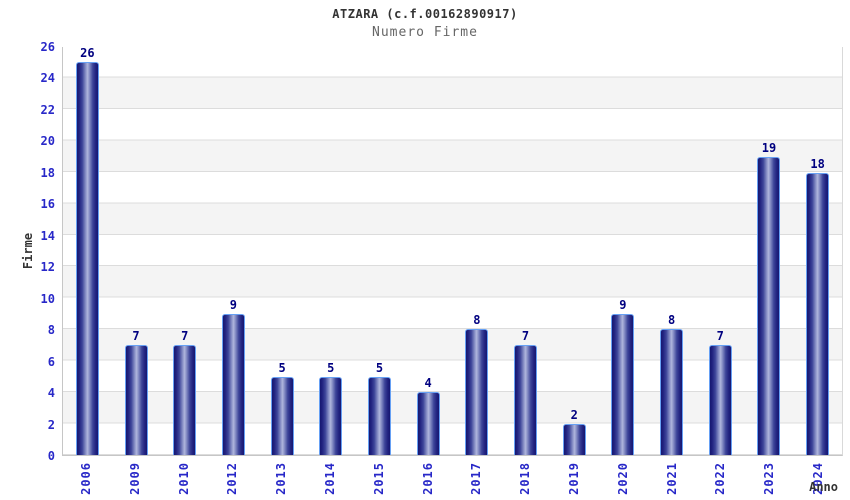  Describe the element at coordinates (47, 78) in the screenshot. I see `y-tick-label: 24` at that location.